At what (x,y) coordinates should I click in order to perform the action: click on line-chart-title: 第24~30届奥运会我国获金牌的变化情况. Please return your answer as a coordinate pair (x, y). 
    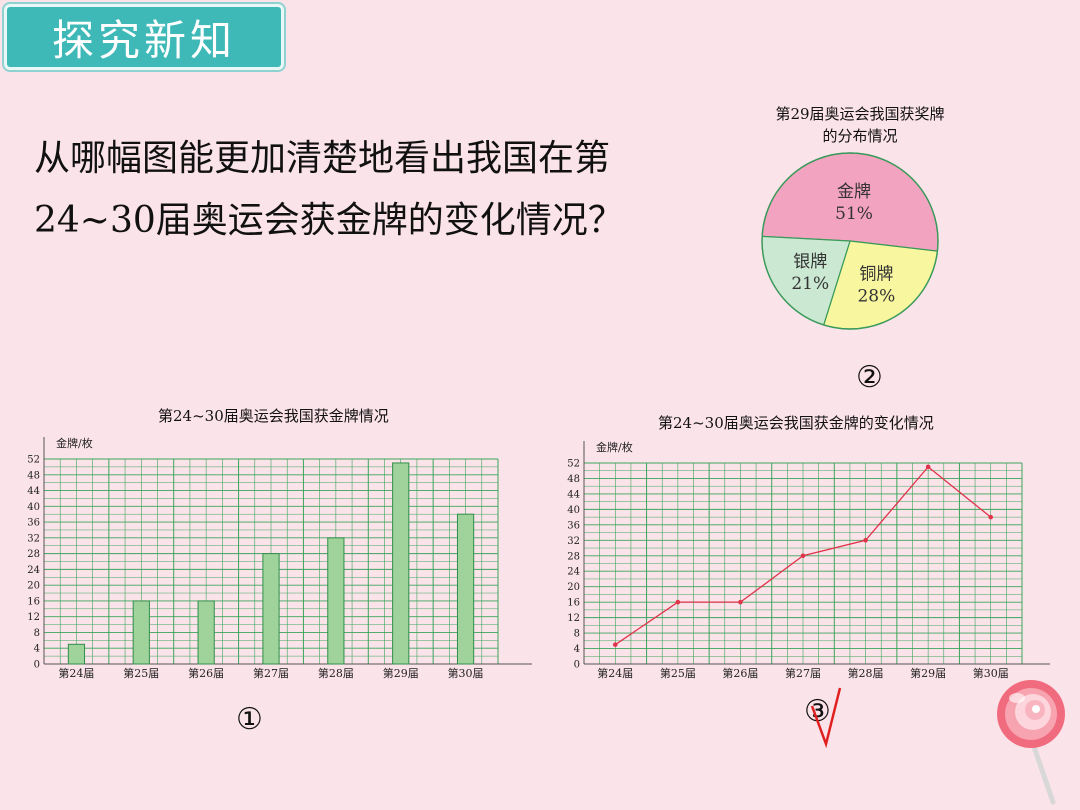
    Looking at the image, I should click on (796, 423).